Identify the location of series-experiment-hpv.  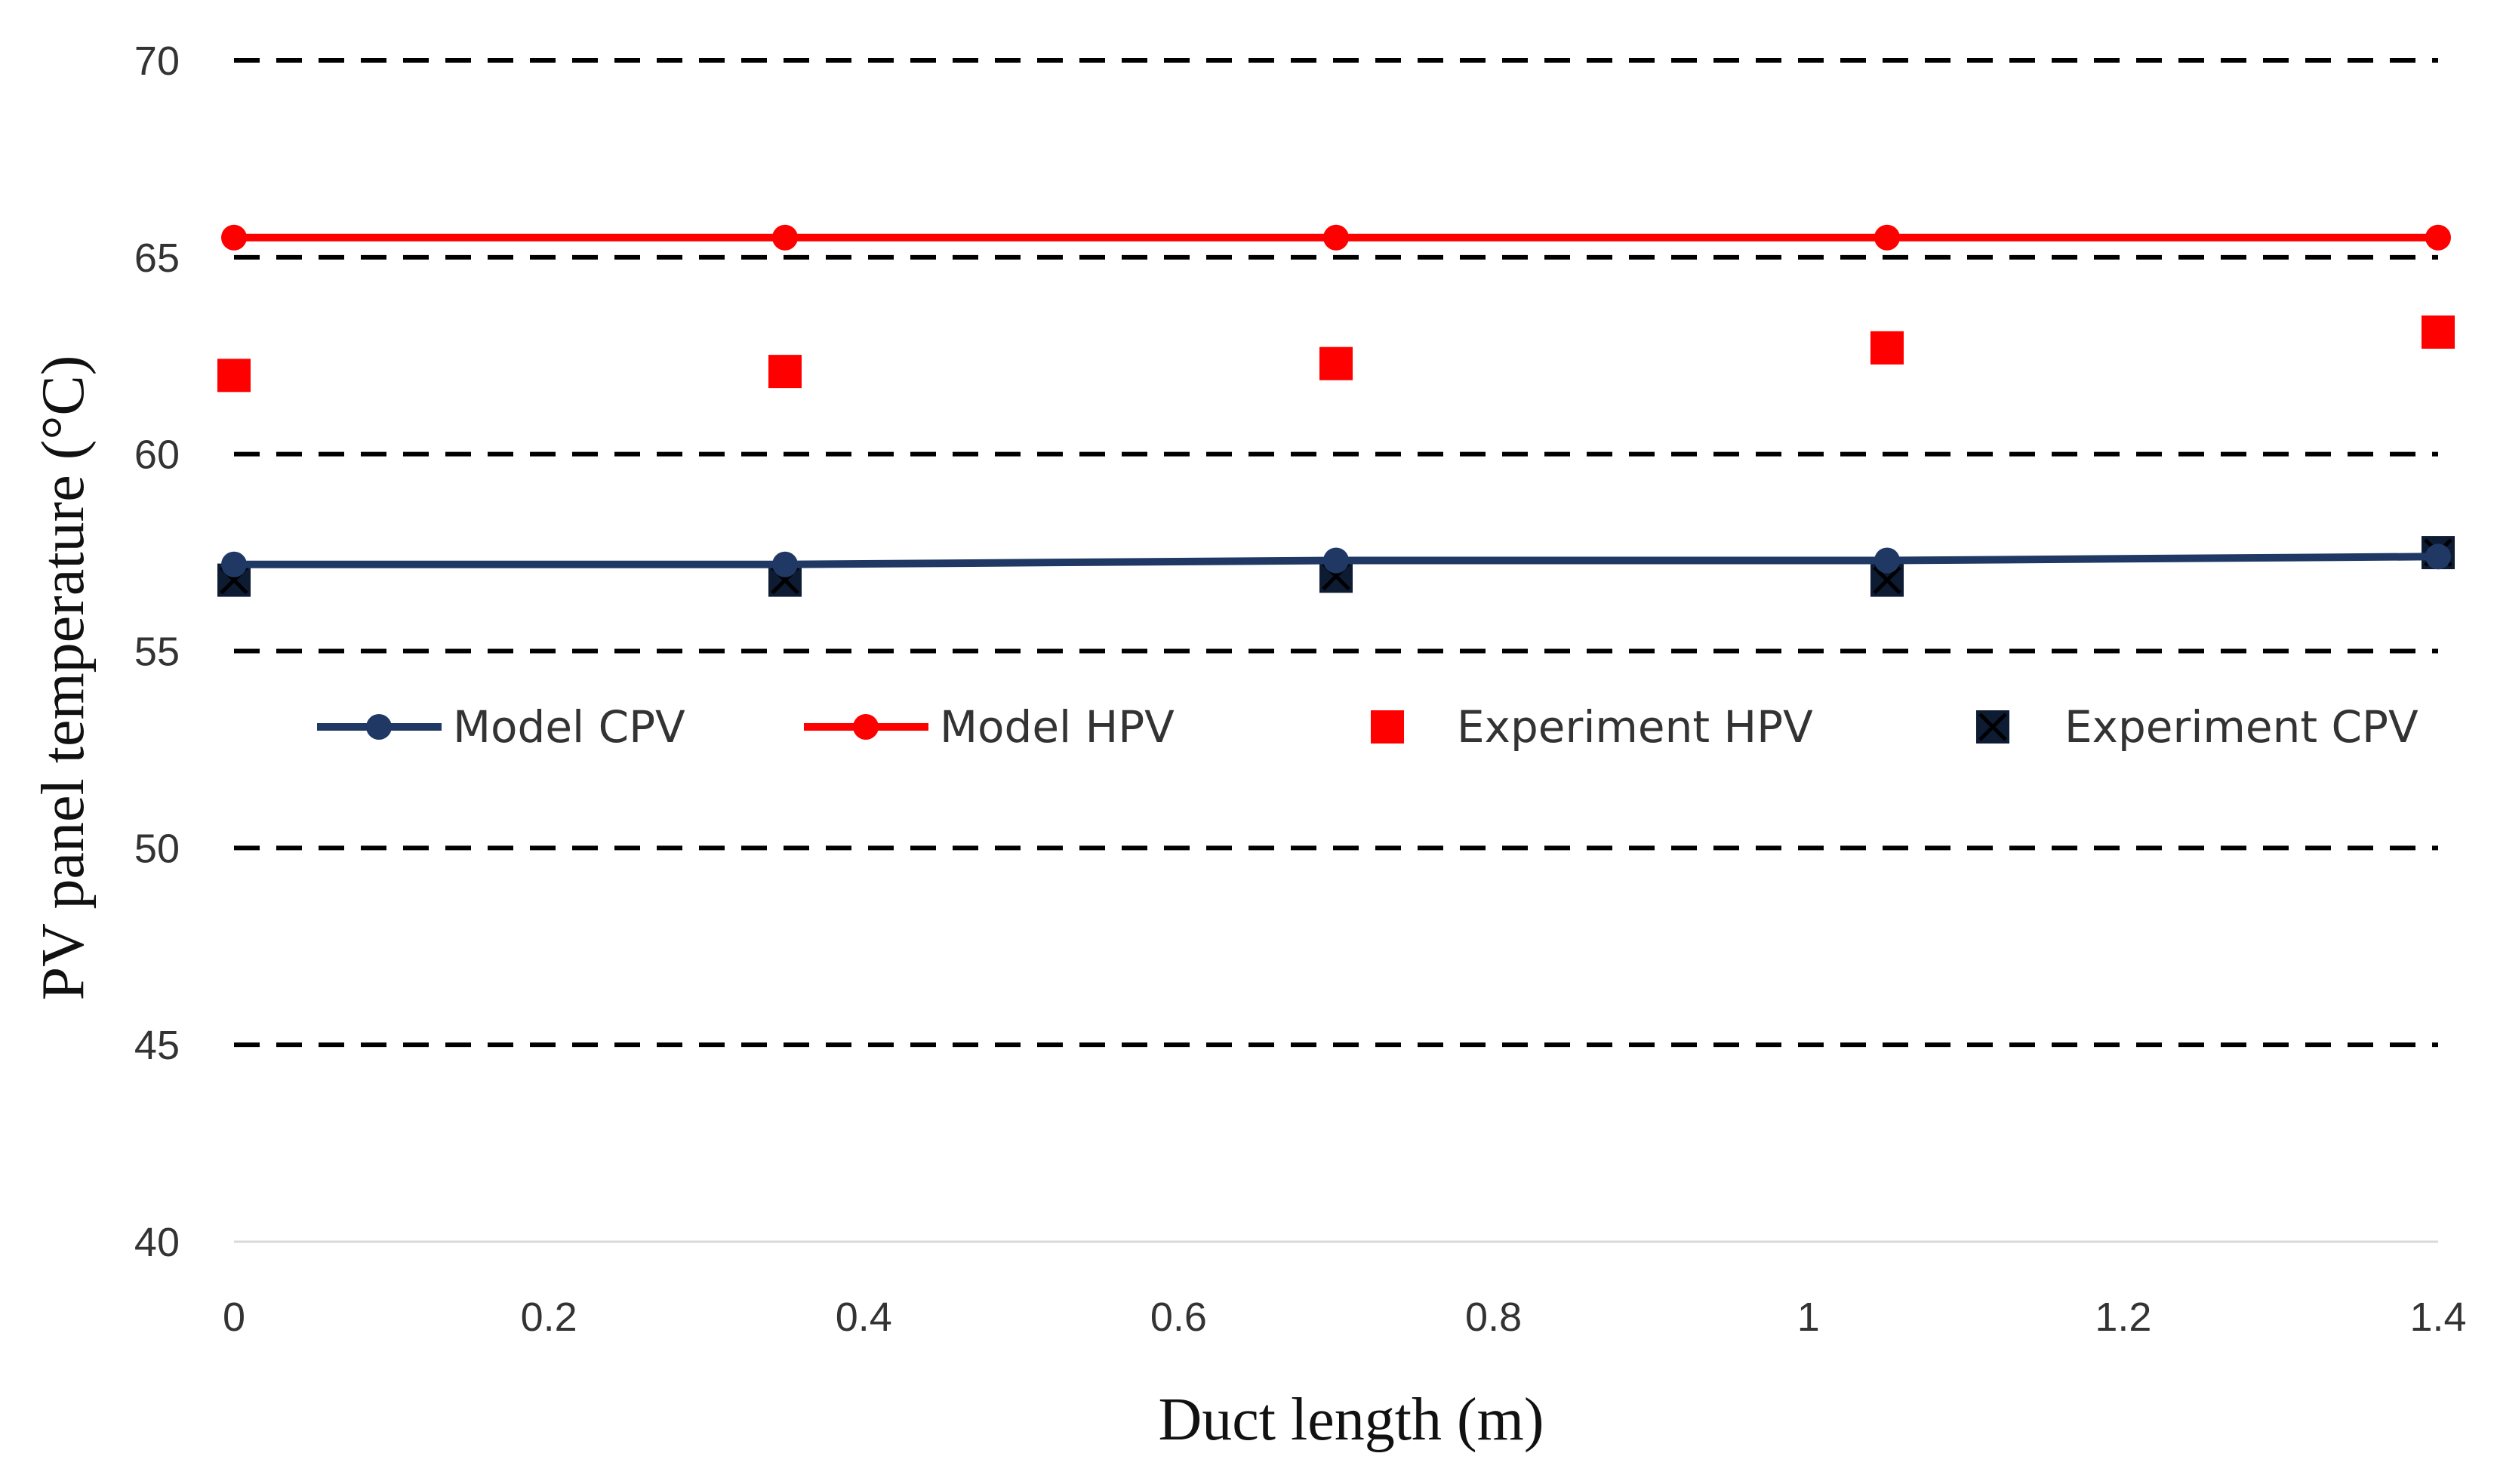
(1336, 354).